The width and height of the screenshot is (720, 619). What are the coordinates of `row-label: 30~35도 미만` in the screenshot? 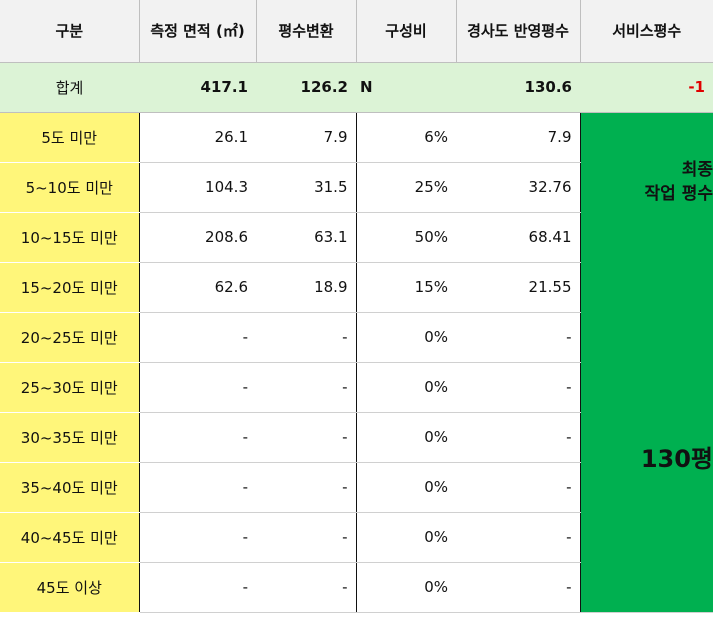 It's located at (70, 437).